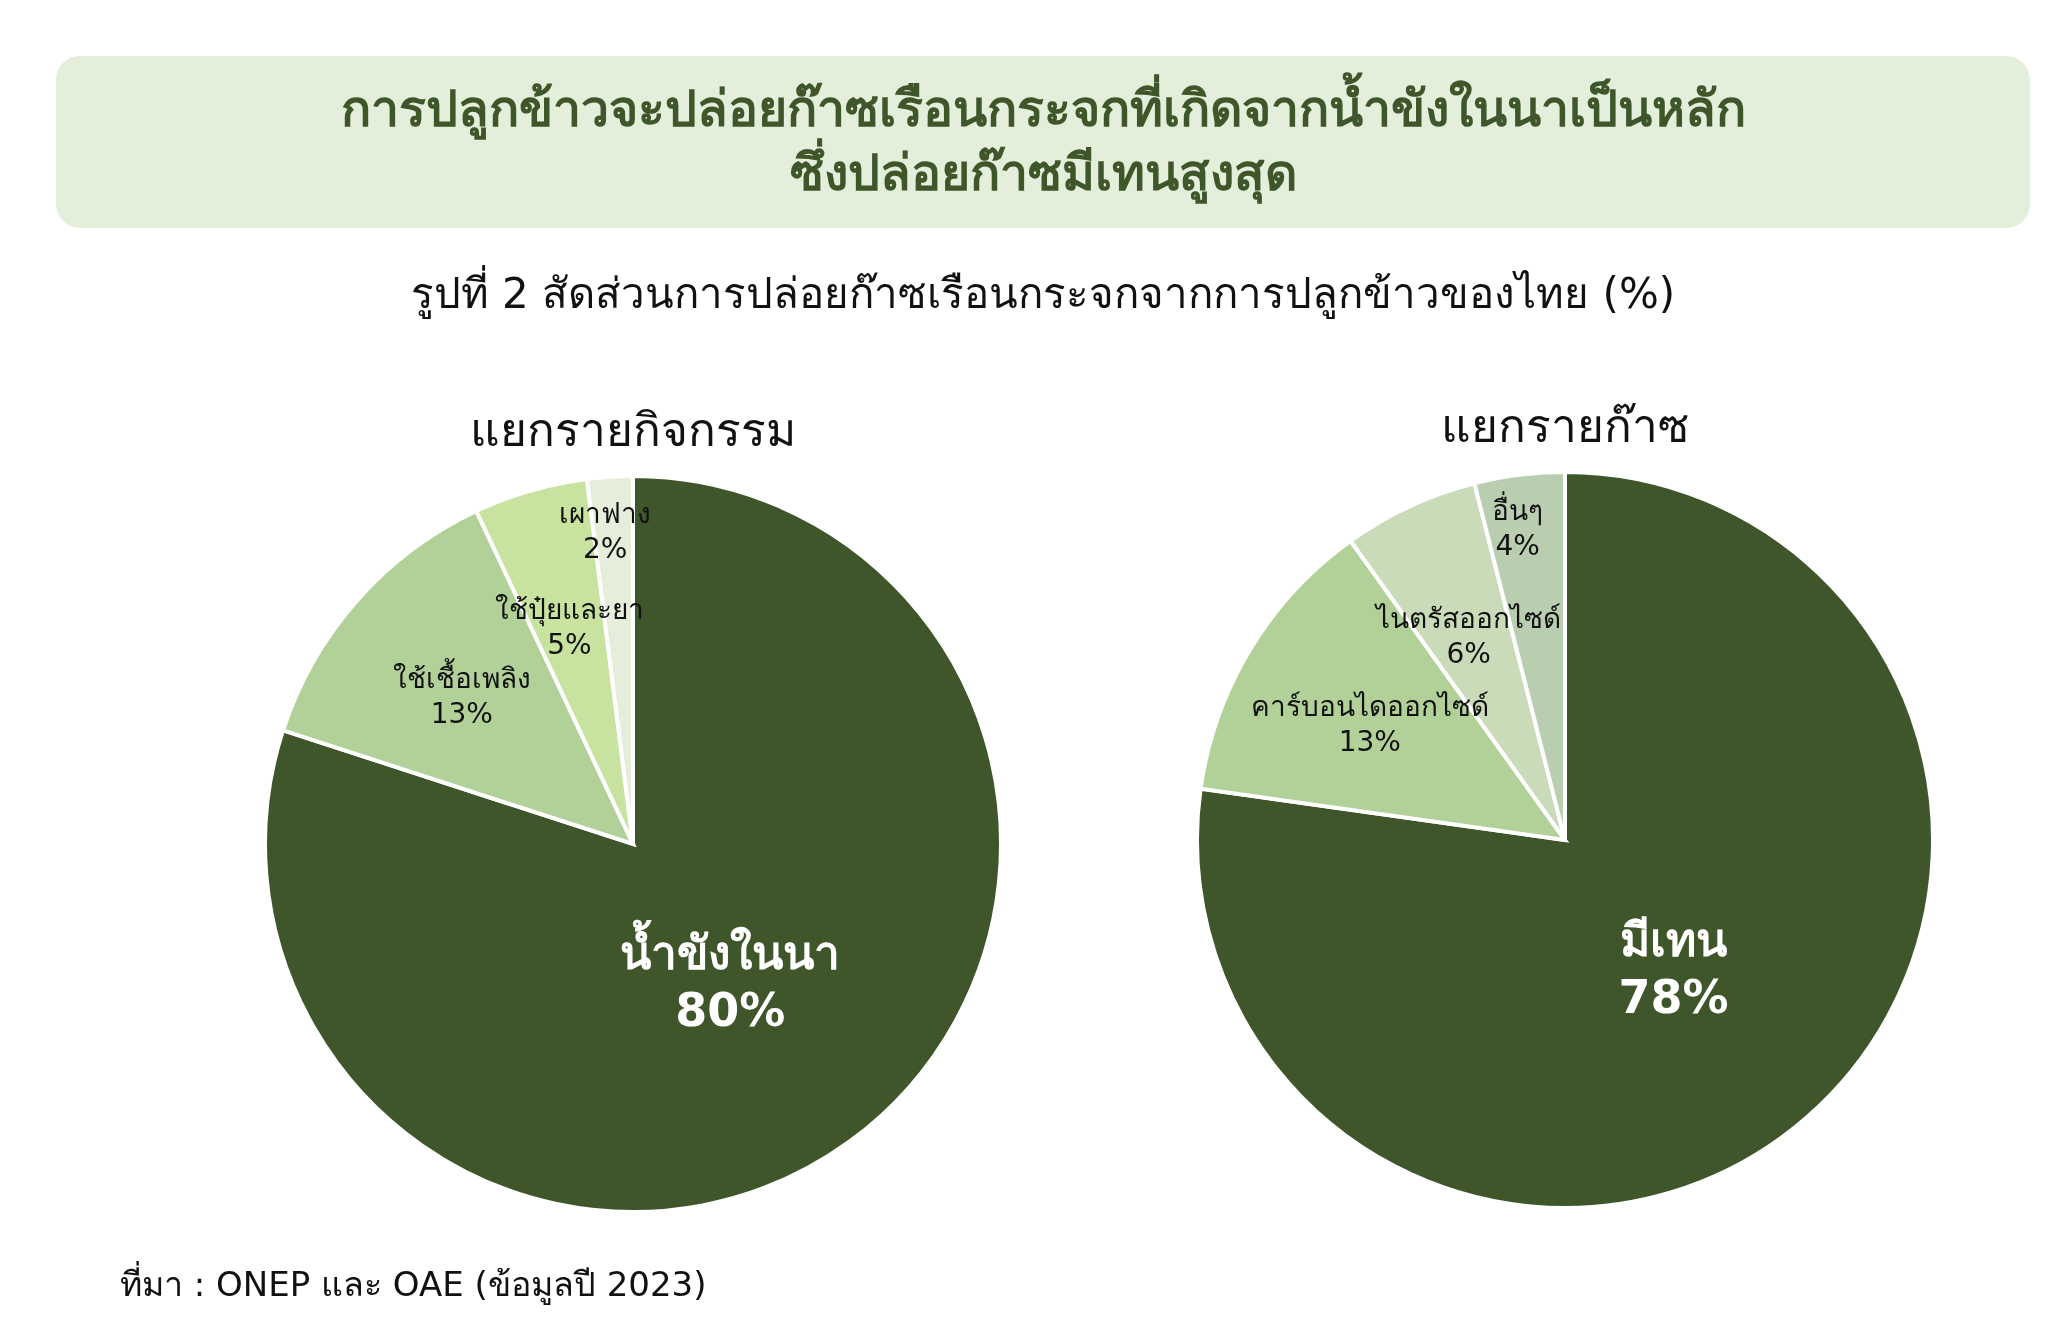 Image resolution: width=2062 pixels, height=1334 pixels. I want to click on slice-label: คาร์บอนไดออกไซด์, so click(1369, 707).